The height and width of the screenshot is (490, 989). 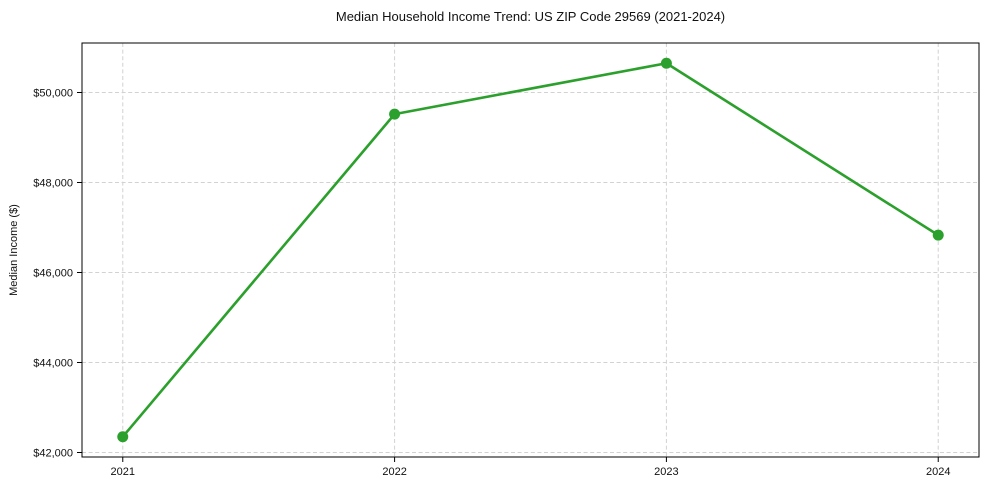 What do you see at coordinates (53, 94) in the screenshot?
I see `y-tick-label: $50,000` at bounding box center [53, 94].